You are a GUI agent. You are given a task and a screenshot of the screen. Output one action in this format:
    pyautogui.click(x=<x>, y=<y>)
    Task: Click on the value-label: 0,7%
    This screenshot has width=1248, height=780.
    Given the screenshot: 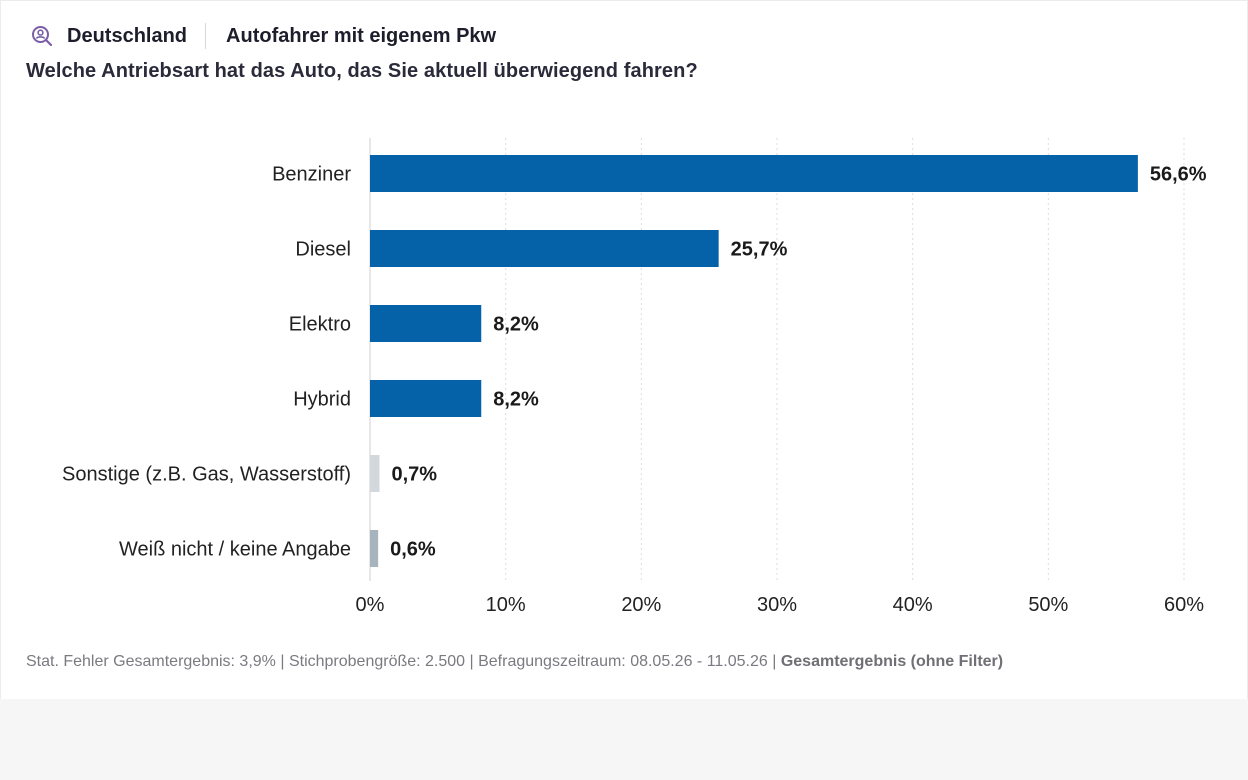 What is the action you would take?
    pyautogui.click(x=414, y=475)
    